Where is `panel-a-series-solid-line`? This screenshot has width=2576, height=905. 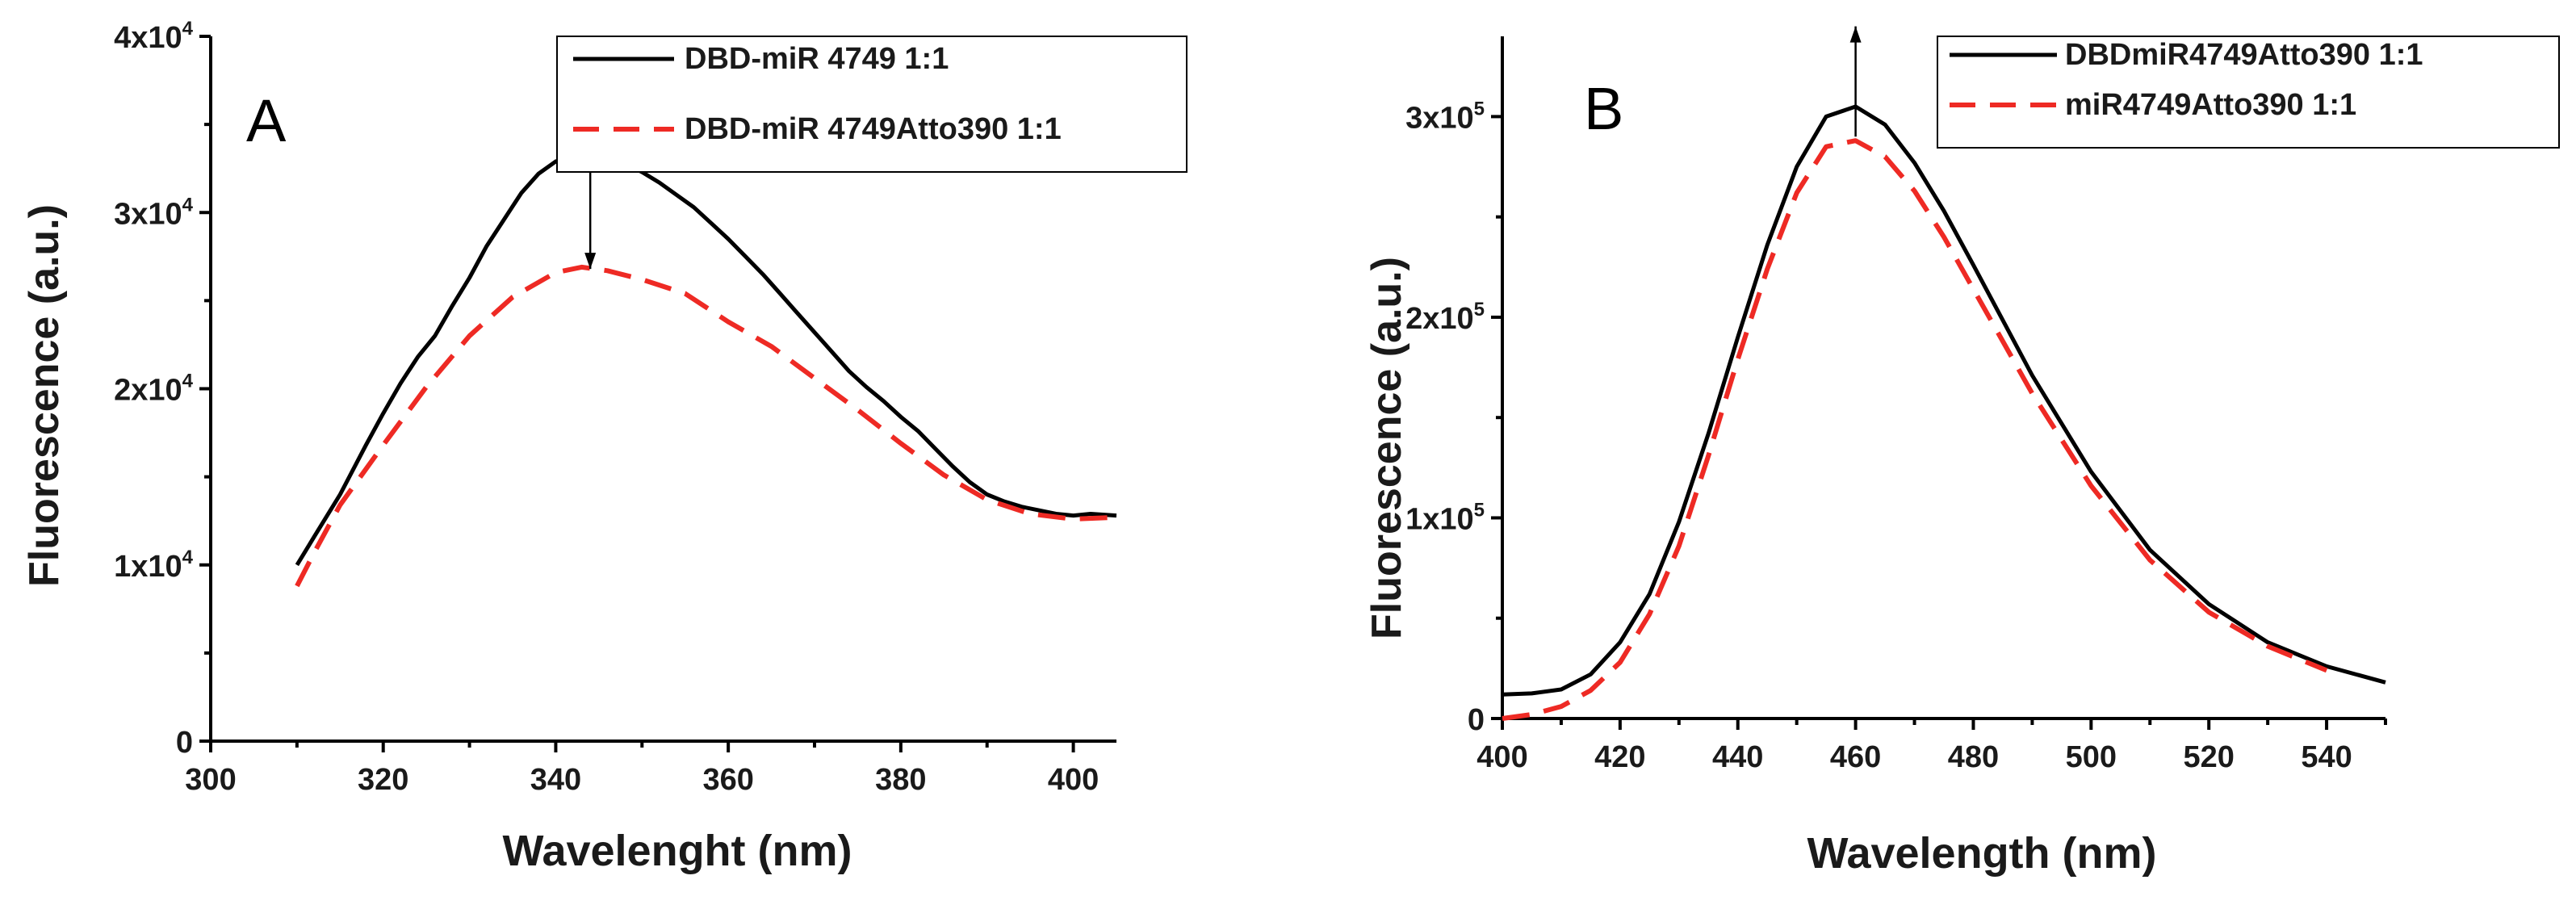
panel-a-series-solid-line is located at coordinates (706, 360).